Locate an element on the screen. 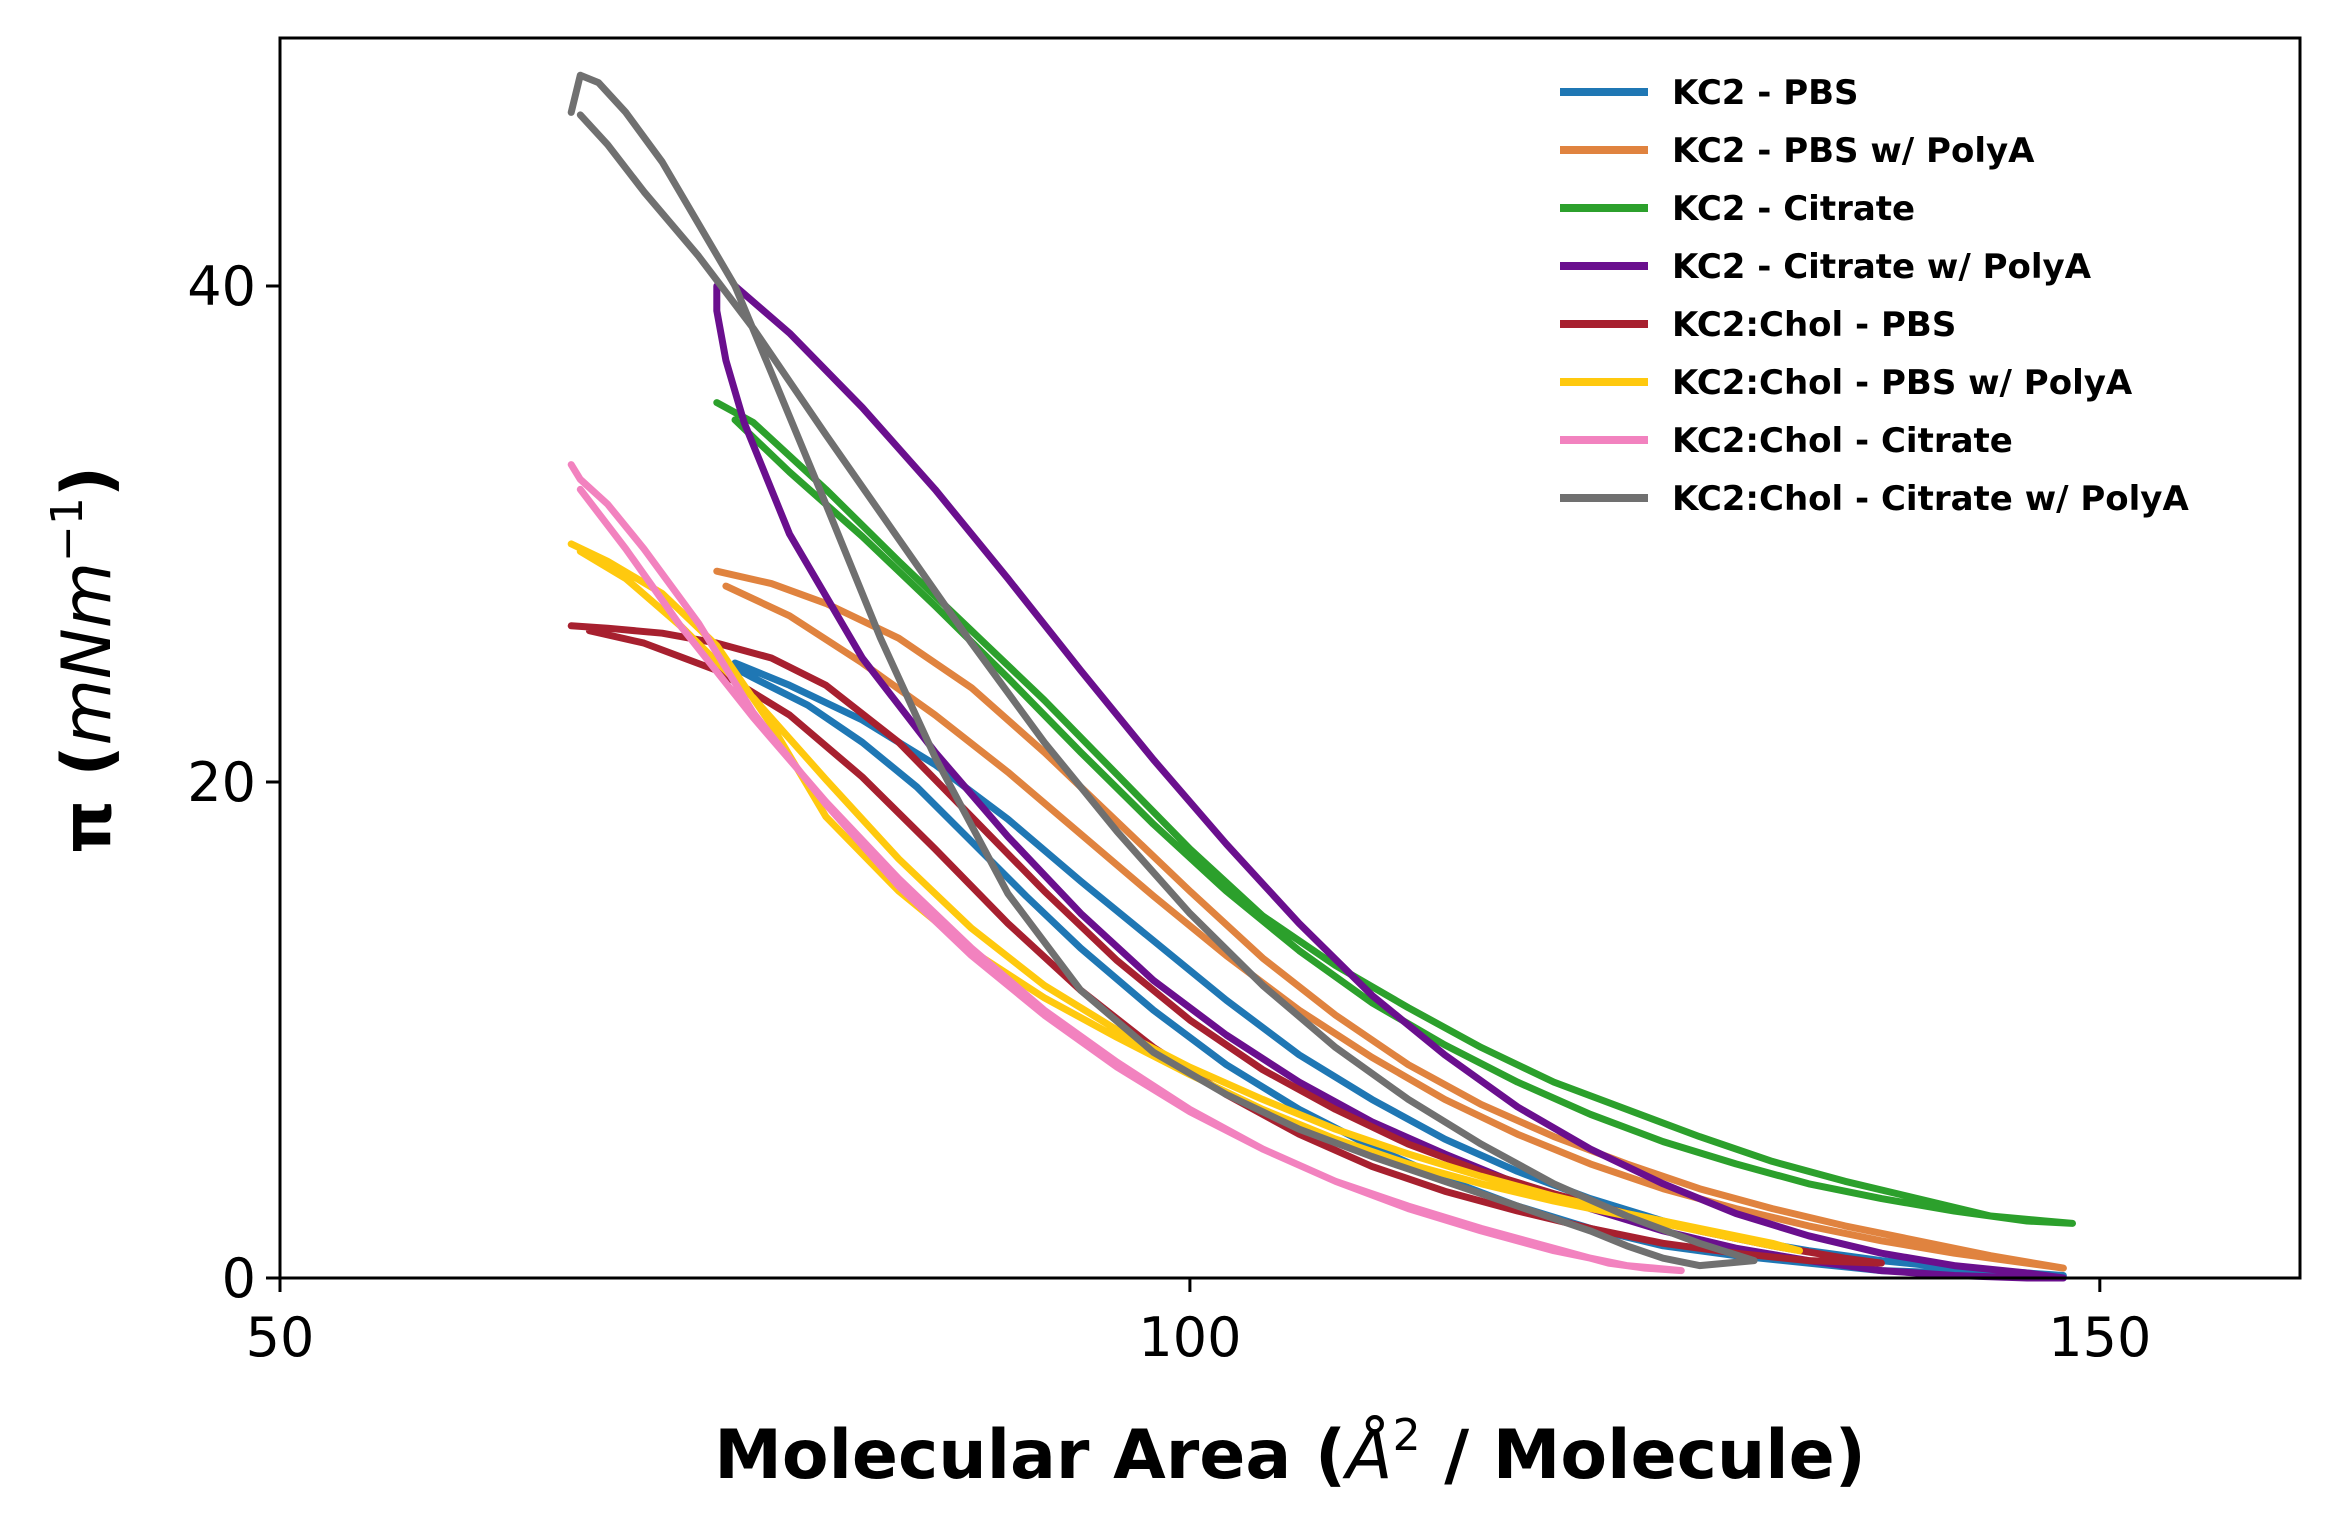 The height and width of the screenshot is (1531, 2330). legend-label-3: KC2 - Citrate is located at coordinates (1793, 209).